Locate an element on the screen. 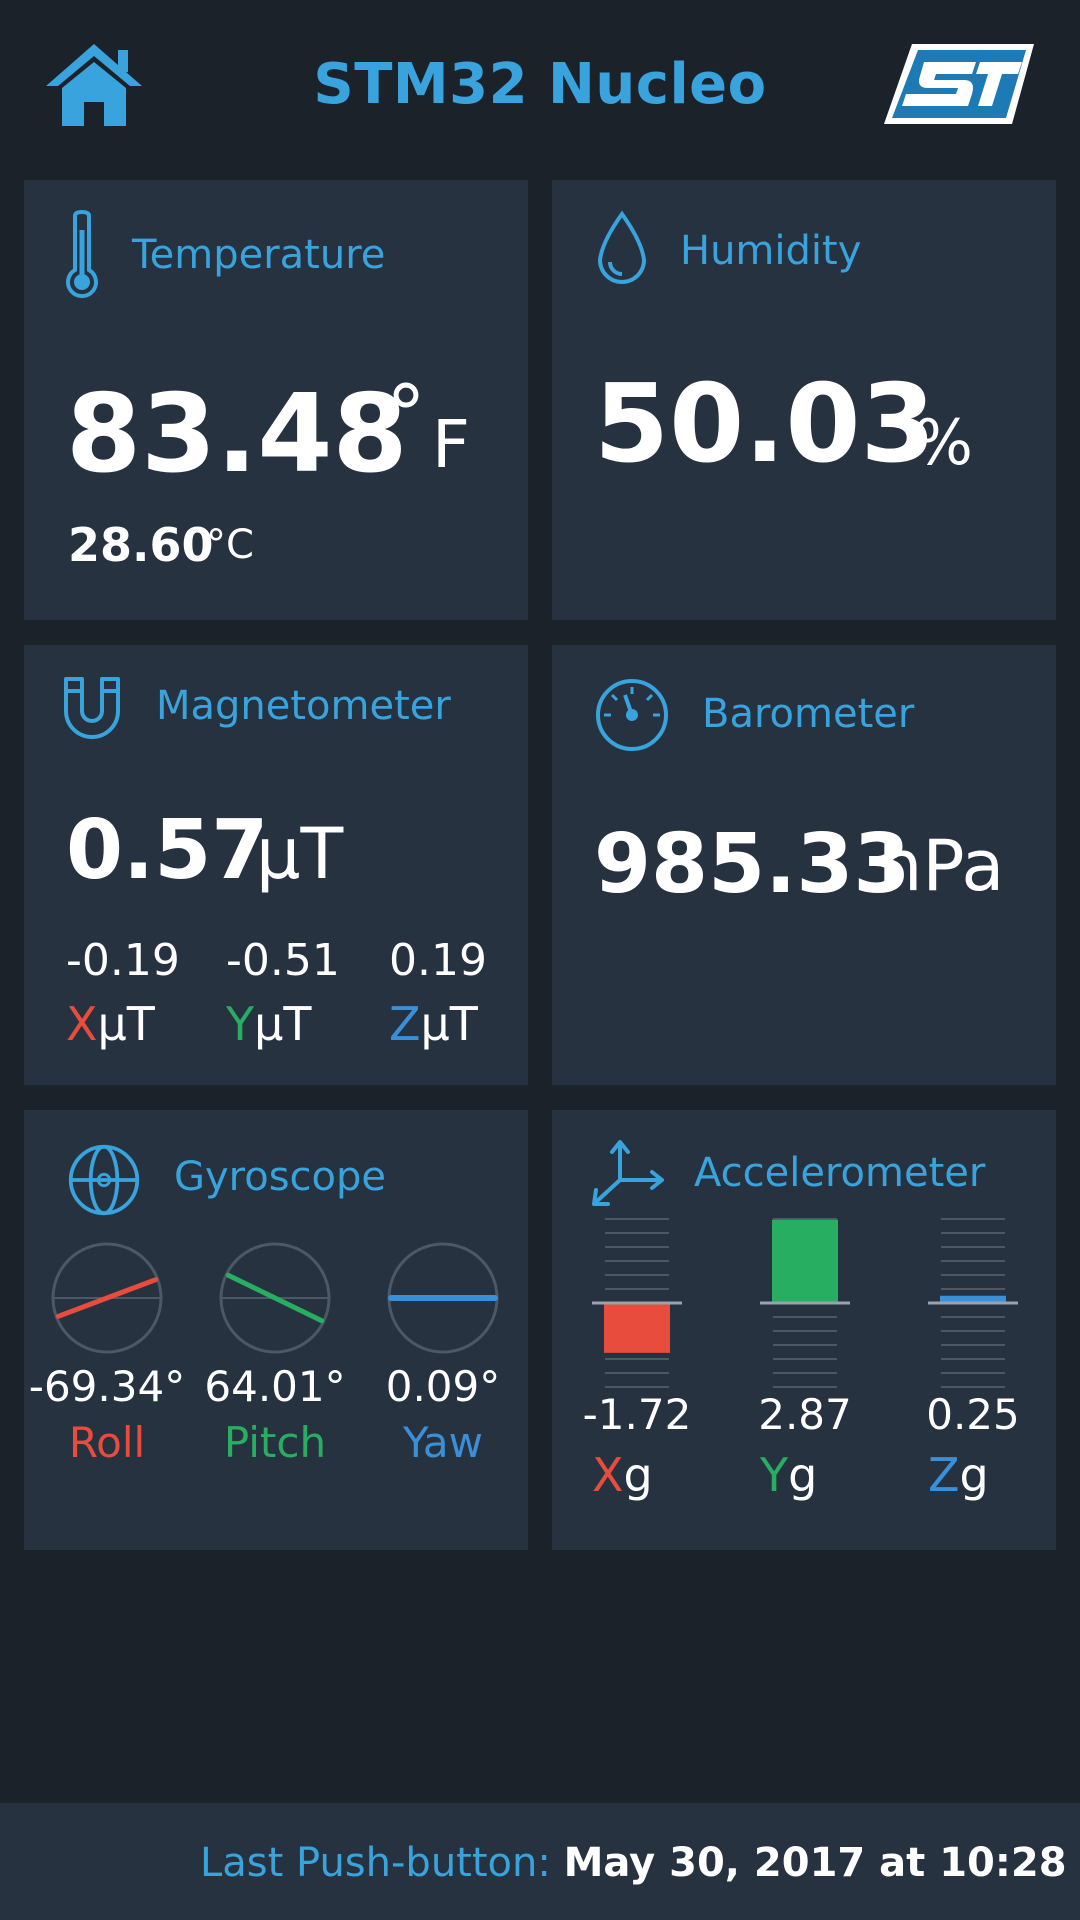  yaw-value: 0.09° is located at coordinates (443, 1386).